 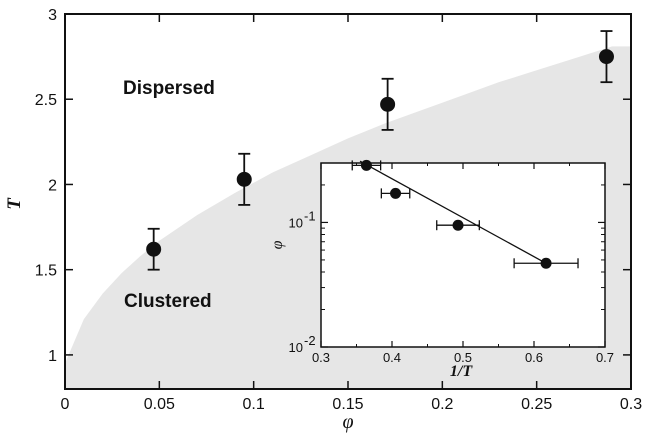 I want to click on inset-fit-line, so click(x=453, y=212).